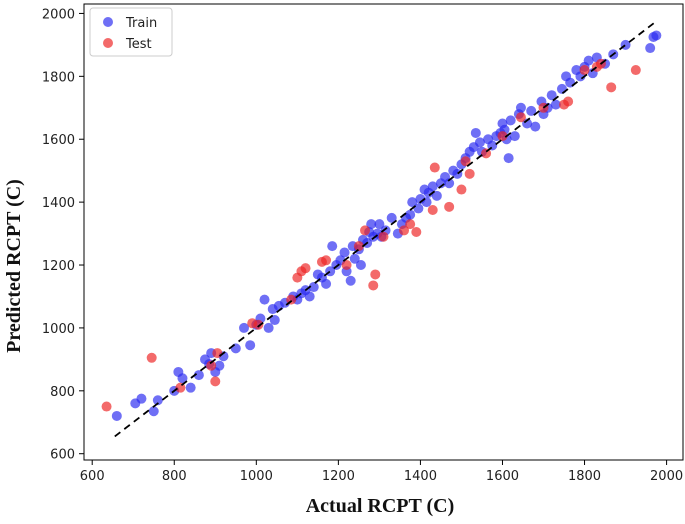  I want to click on y-tick-label: 1400, so click(58, 203).